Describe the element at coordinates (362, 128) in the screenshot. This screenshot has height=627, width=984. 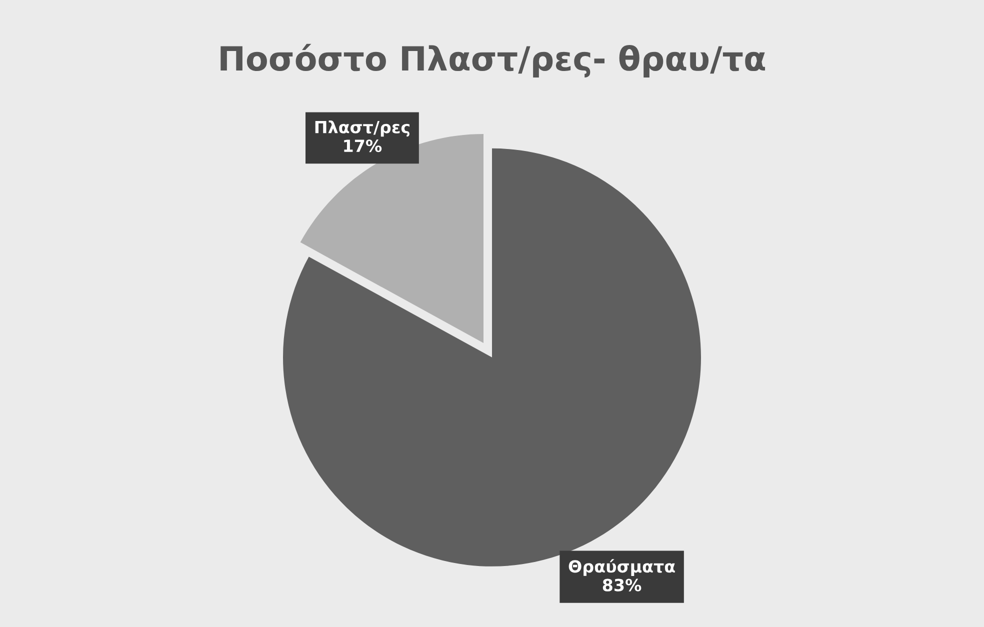
I see `slice-label: Πλαστ/ρες` at that location.